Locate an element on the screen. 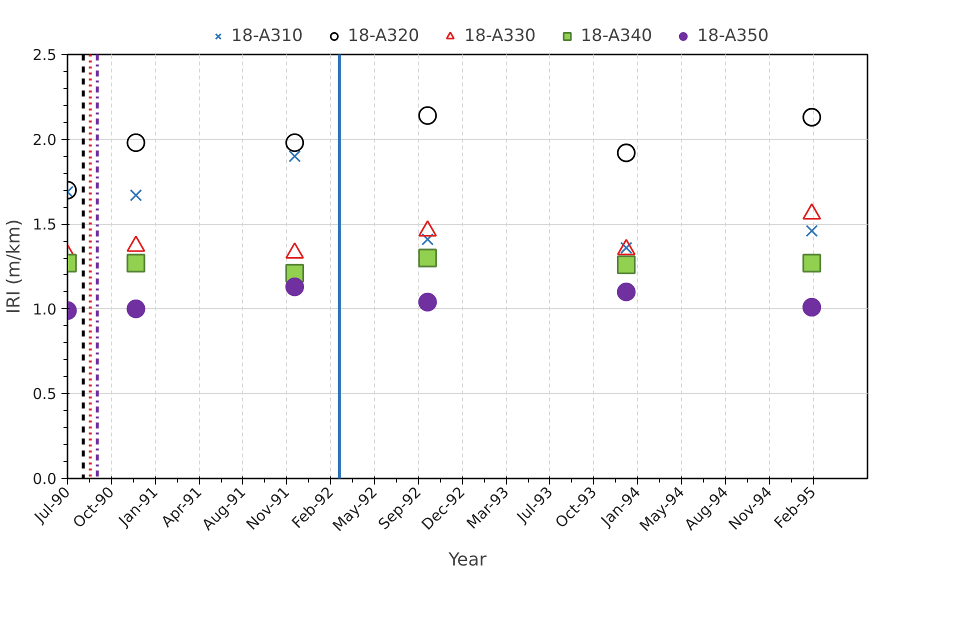  y-tick-label: 0.5 is located at coordinates (44, 394).